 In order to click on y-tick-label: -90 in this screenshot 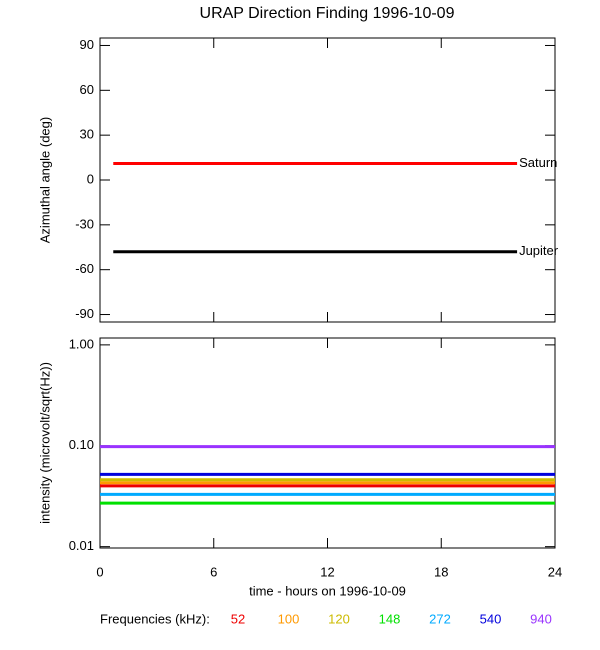, I will do `click(84, 313)`.